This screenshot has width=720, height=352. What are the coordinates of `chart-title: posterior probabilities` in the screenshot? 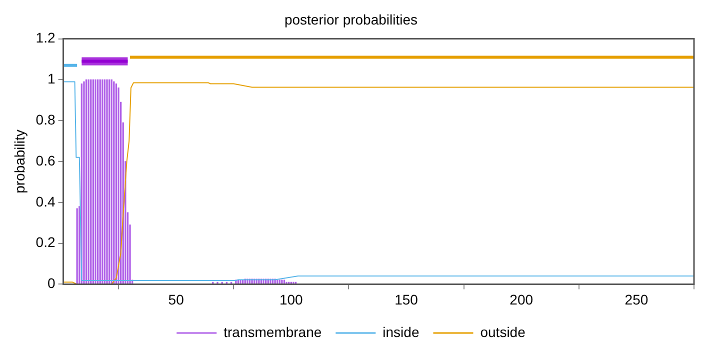 It's located at (351, 19).